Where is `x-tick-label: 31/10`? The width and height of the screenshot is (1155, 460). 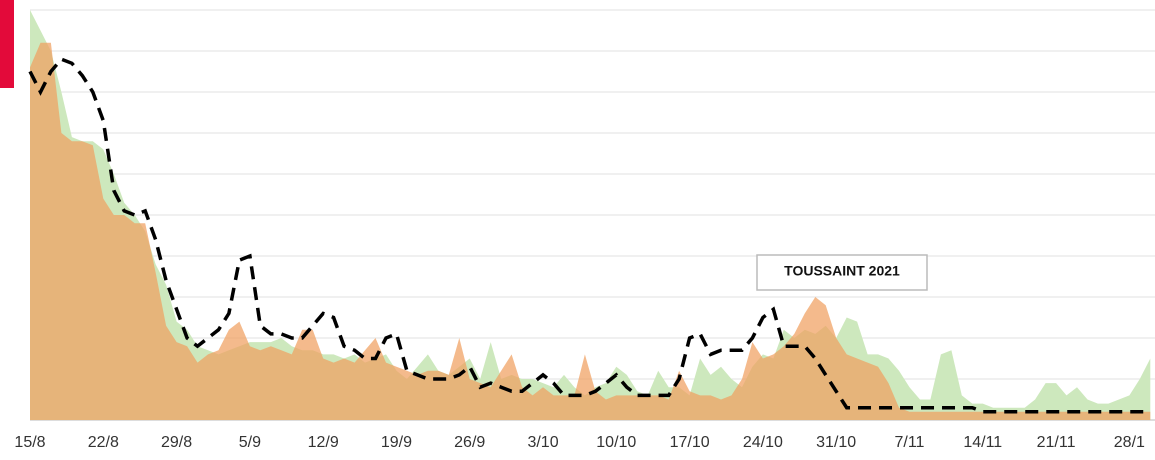 x-tick-label: 31/10 is located at coordinates (836, 442).